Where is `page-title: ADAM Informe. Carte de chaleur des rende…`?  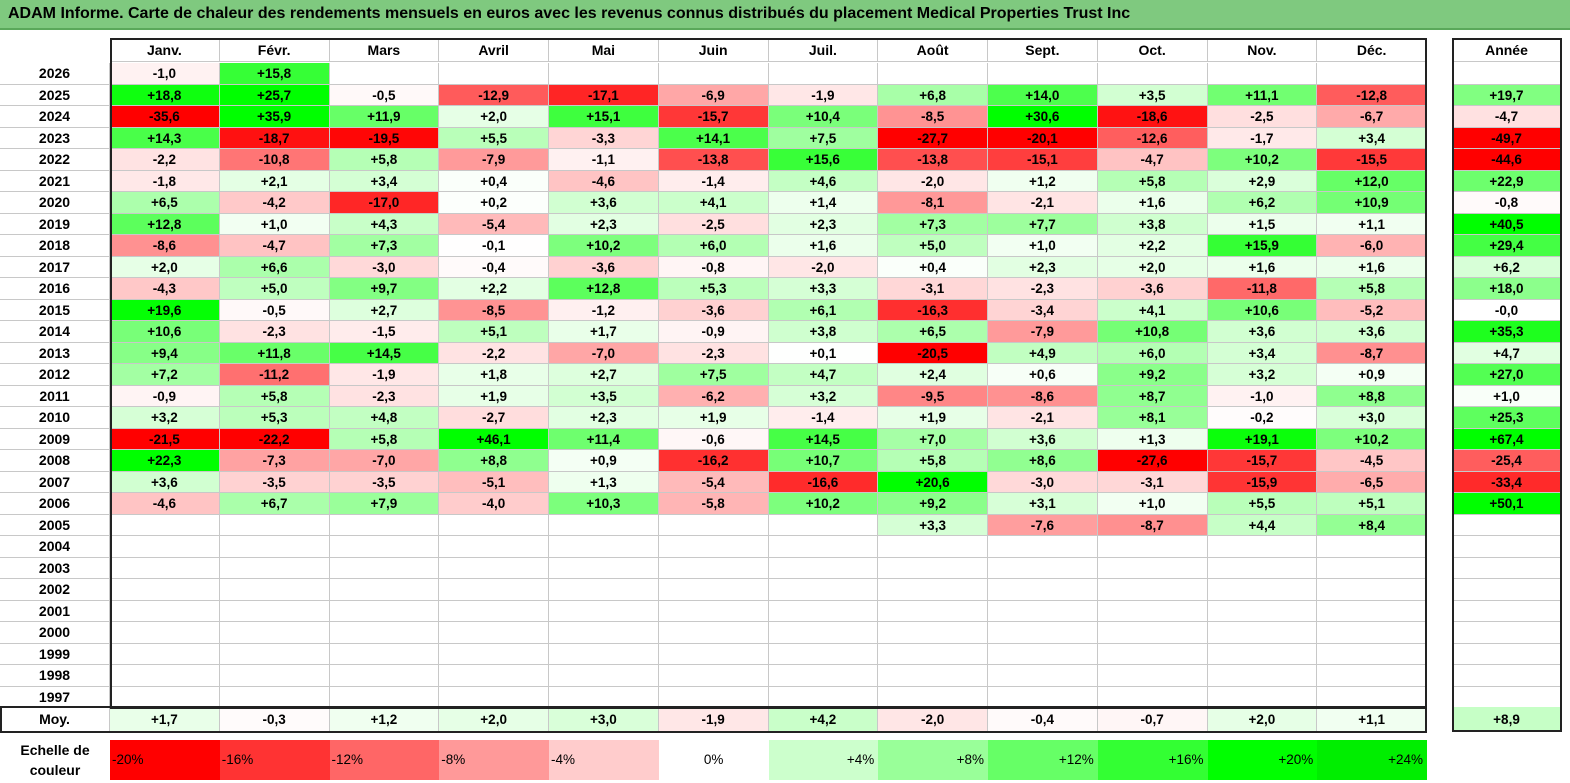
page-title: ADAM Informe. Carte de chaleur des rende… is located at coordinates (785, 15).